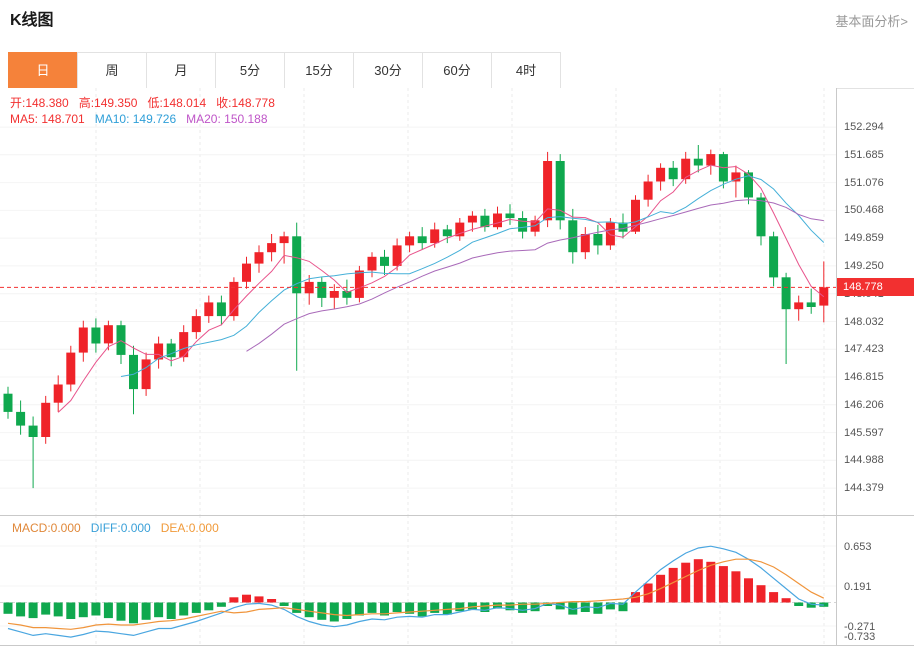  What do you see at coordinates (864, 404) in the screenshot?
I see `price-axis-label: 146.206` at bounding box center [864, 404].